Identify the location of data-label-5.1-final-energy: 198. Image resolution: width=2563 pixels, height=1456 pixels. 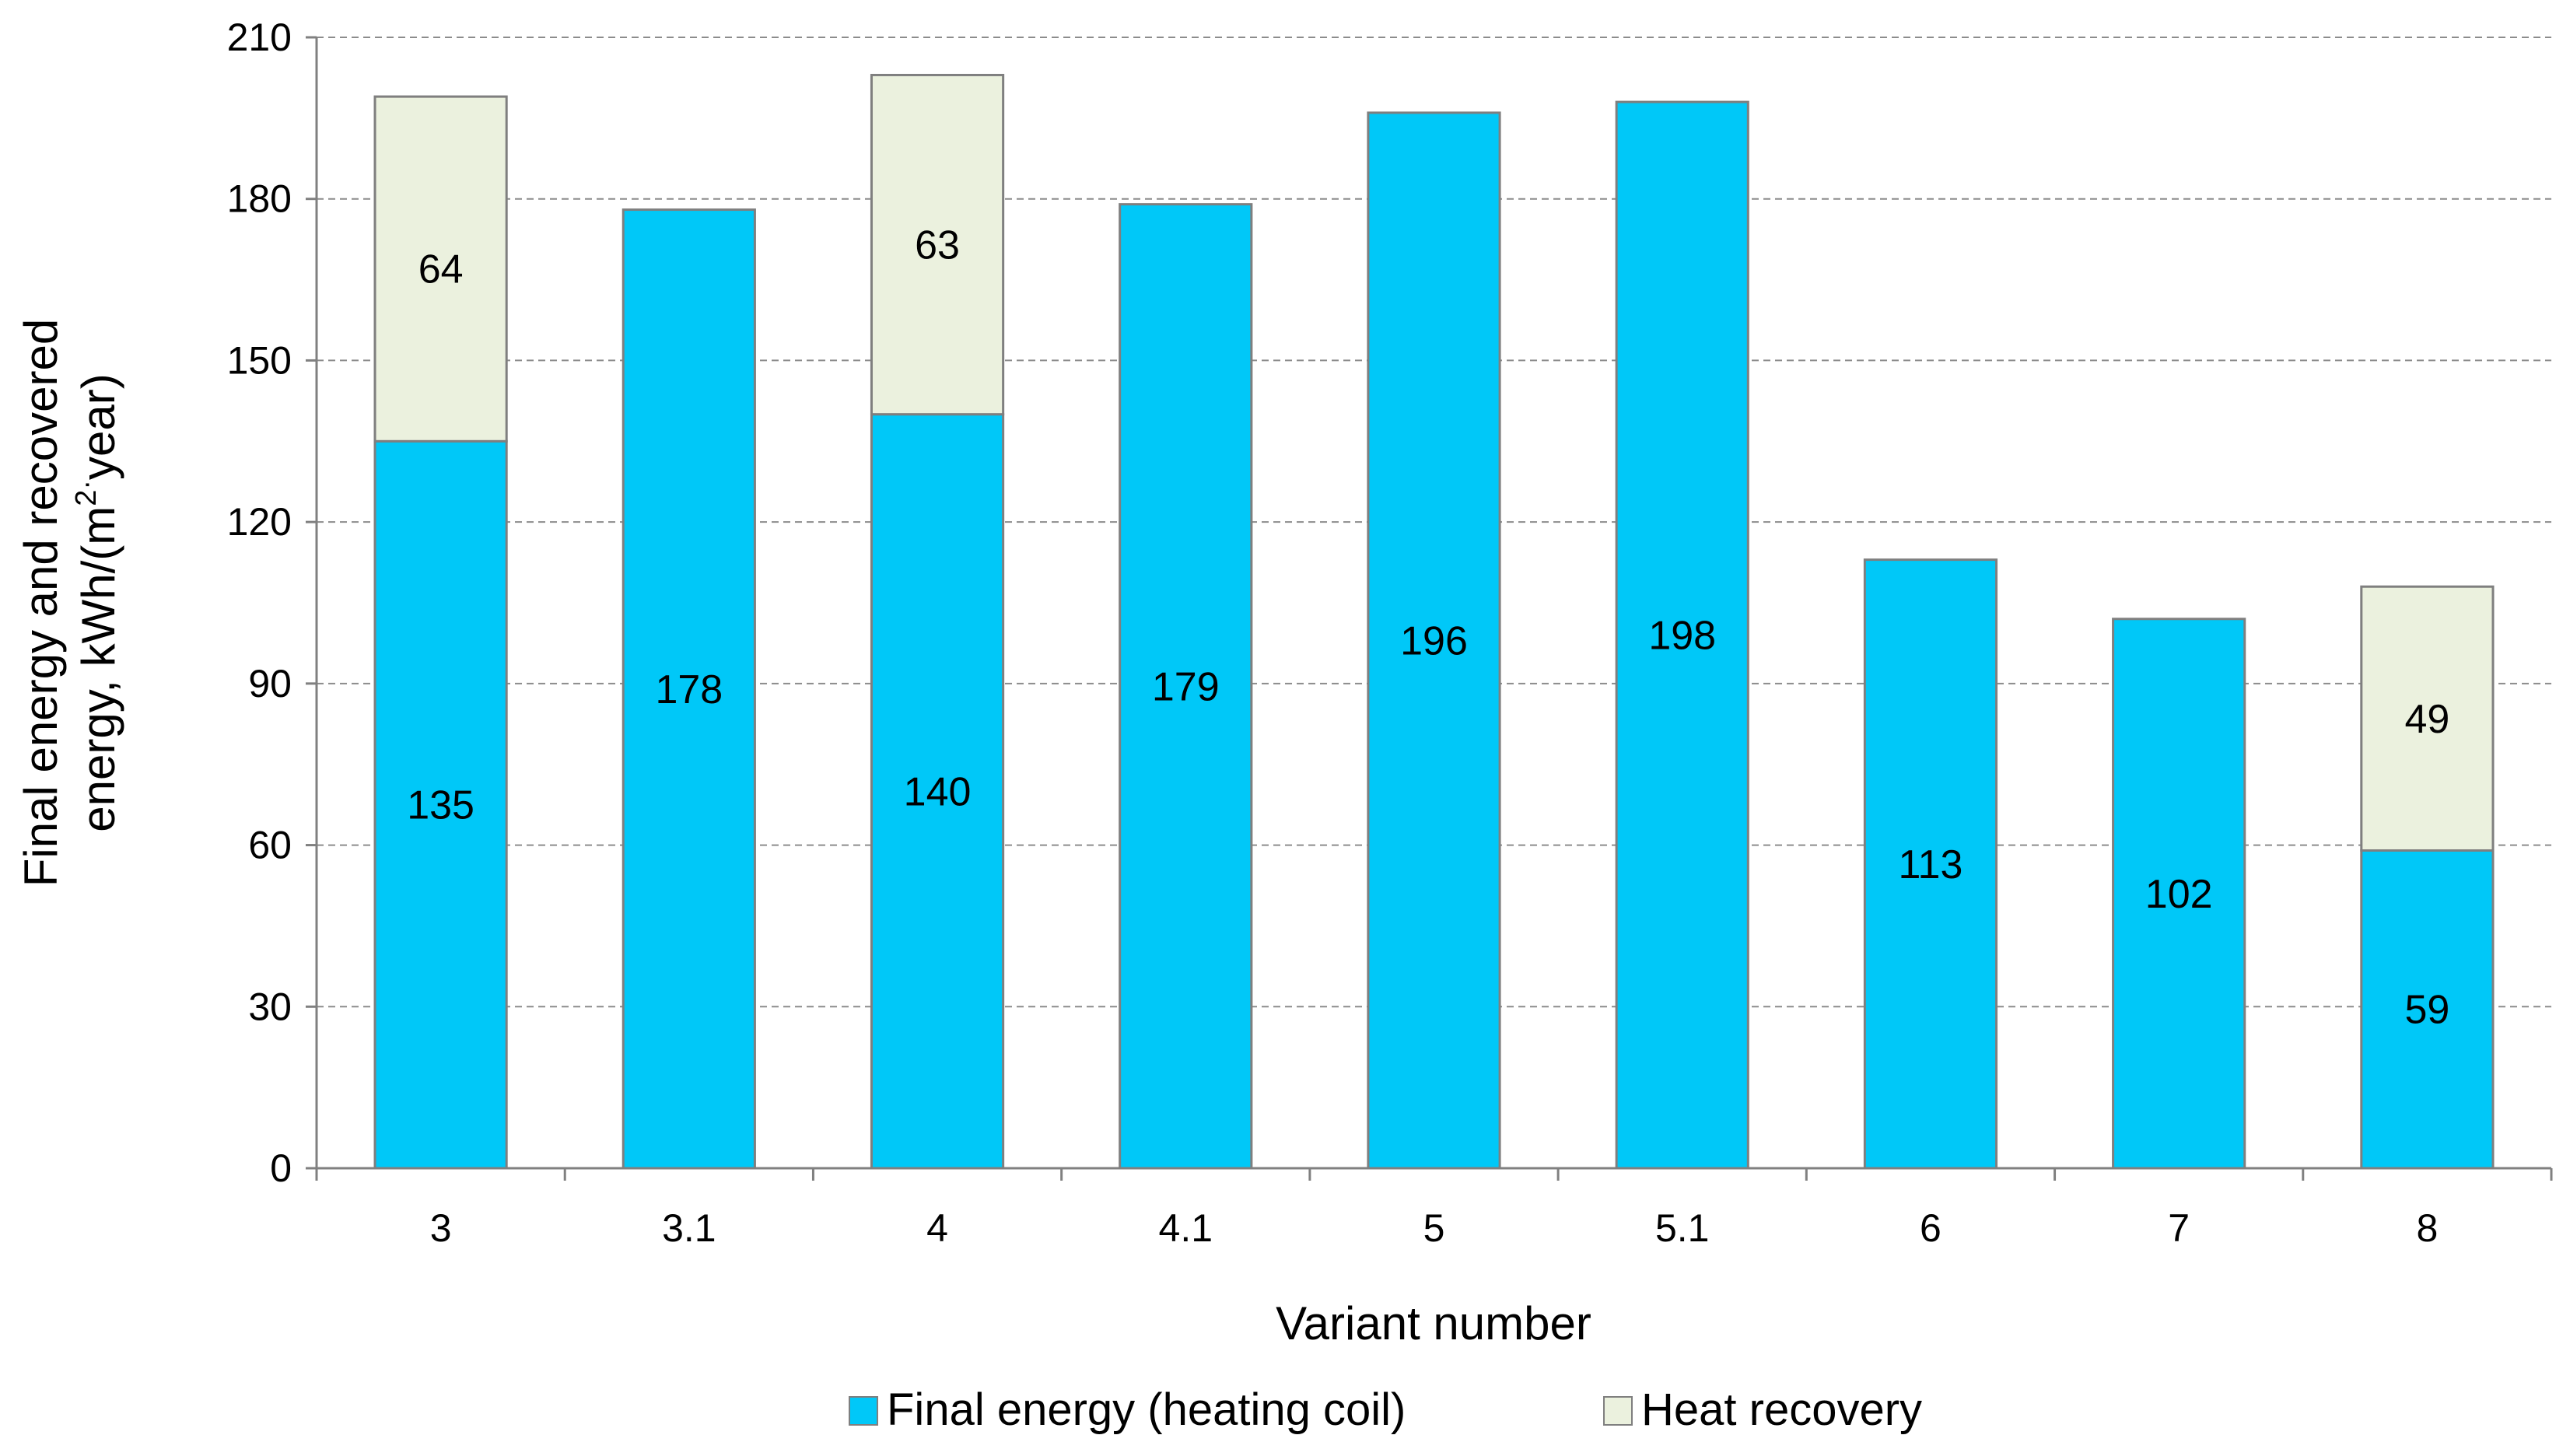
(1682, 636).